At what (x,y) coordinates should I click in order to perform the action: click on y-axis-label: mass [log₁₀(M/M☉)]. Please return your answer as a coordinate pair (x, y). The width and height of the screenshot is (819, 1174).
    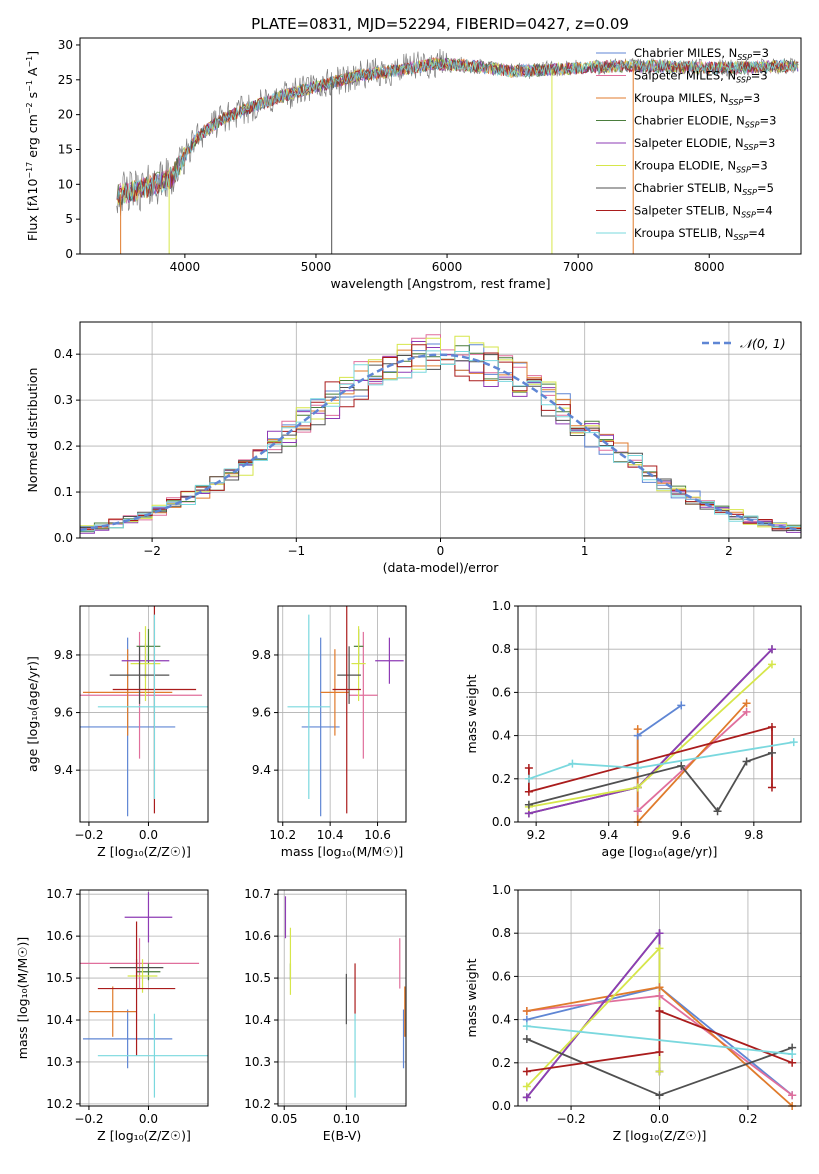
    Looking at the image, I should click on (22, 998).